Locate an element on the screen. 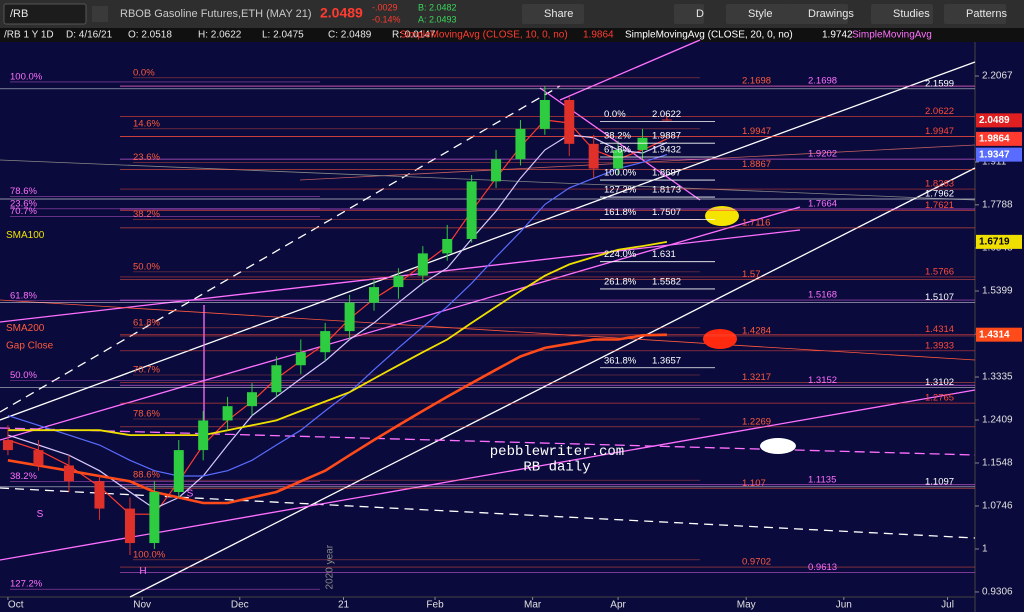 The width and height of the screenshot is (1024, 612). toolbar-button-label: Patterns is located at coordinates (986, 14).